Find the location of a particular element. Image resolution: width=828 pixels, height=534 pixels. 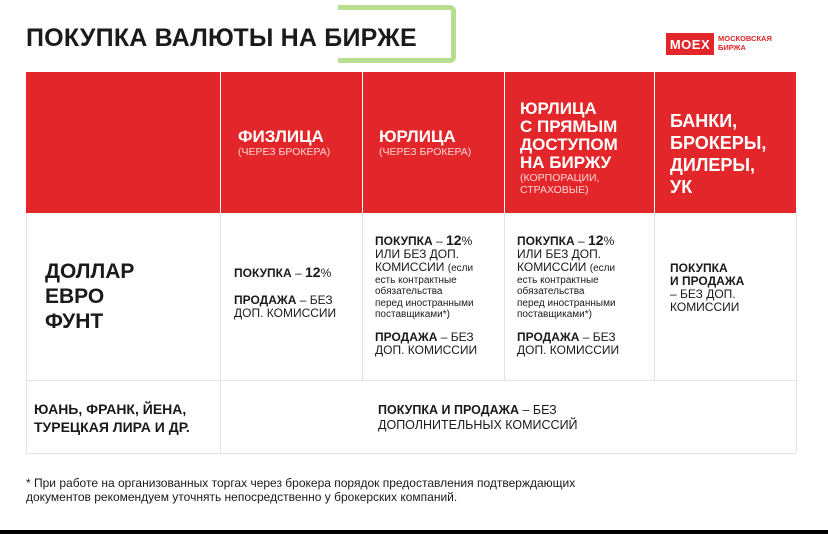

moex-logo: MOEX is located at coordinates (690, 44).